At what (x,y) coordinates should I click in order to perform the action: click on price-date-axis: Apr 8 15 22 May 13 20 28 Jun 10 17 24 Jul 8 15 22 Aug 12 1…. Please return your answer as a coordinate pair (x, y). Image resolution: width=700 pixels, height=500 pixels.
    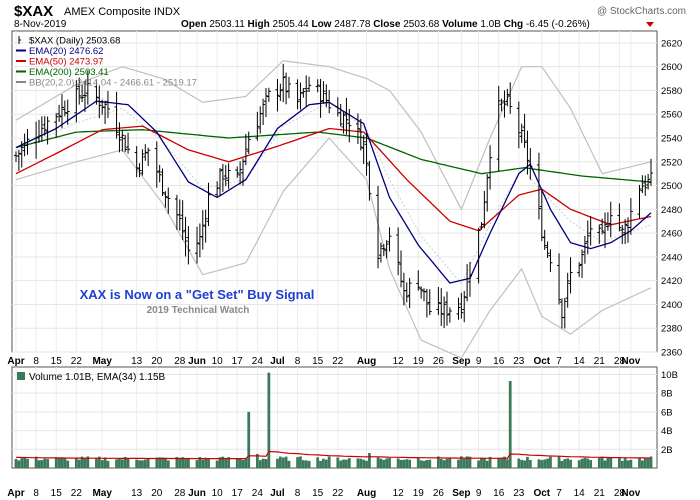
    Looking at the image, I should click on (323, 361).